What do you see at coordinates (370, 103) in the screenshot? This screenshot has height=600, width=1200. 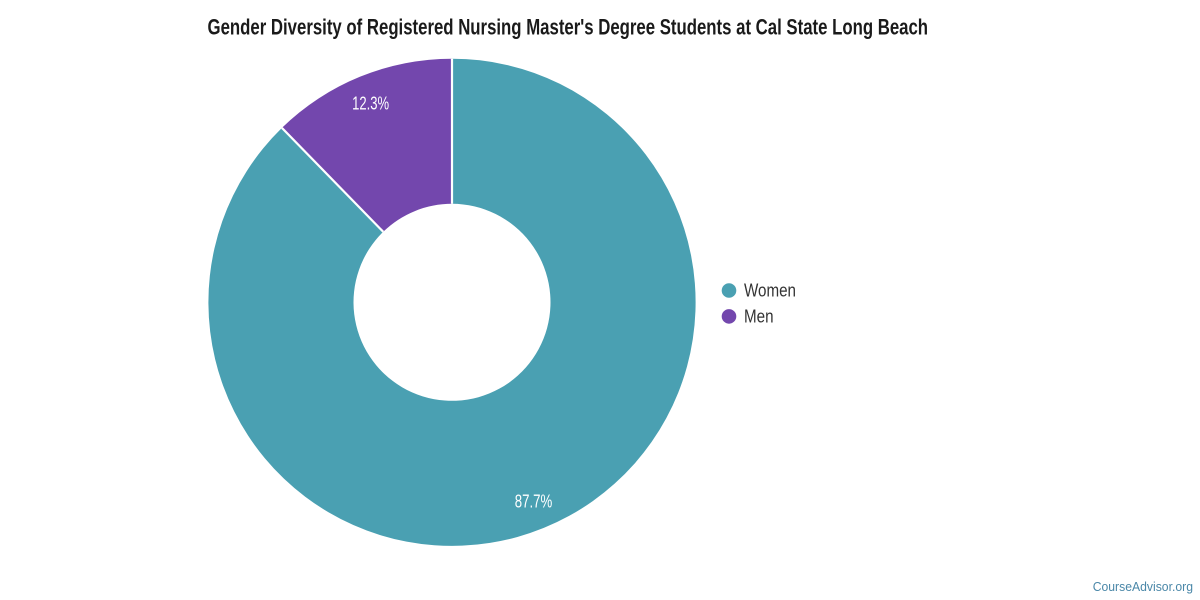 I see `svg-text: 12.3%` at bounding box center [370, 103].